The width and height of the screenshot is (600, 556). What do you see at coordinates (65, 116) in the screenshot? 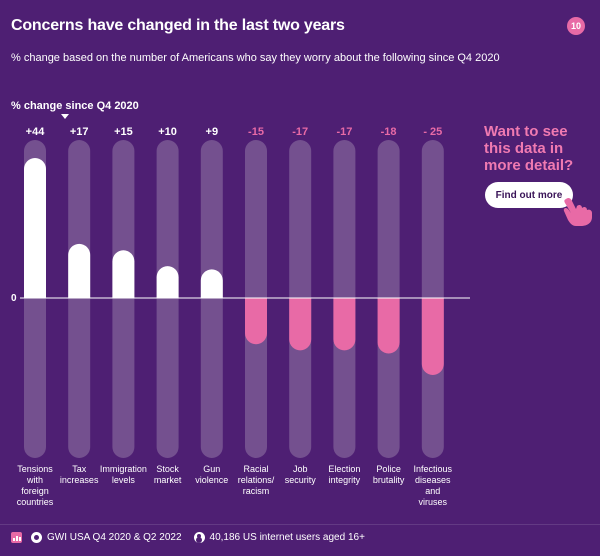
I see `caret-down-icon` at bounding box center [65, 116].